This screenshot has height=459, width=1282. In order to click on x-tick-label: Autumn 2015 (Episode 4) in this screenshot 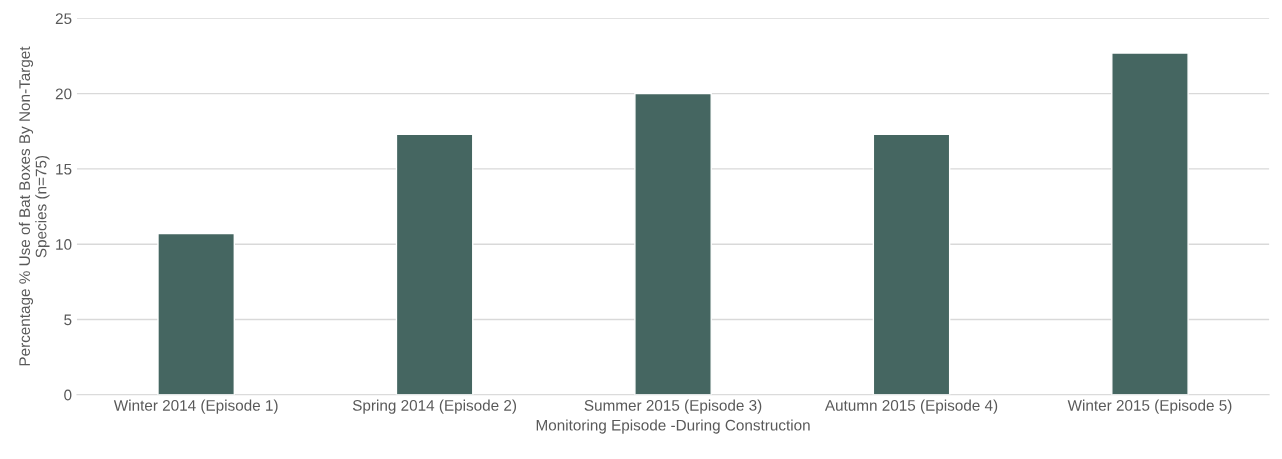, I will do `click(911, 406)`.